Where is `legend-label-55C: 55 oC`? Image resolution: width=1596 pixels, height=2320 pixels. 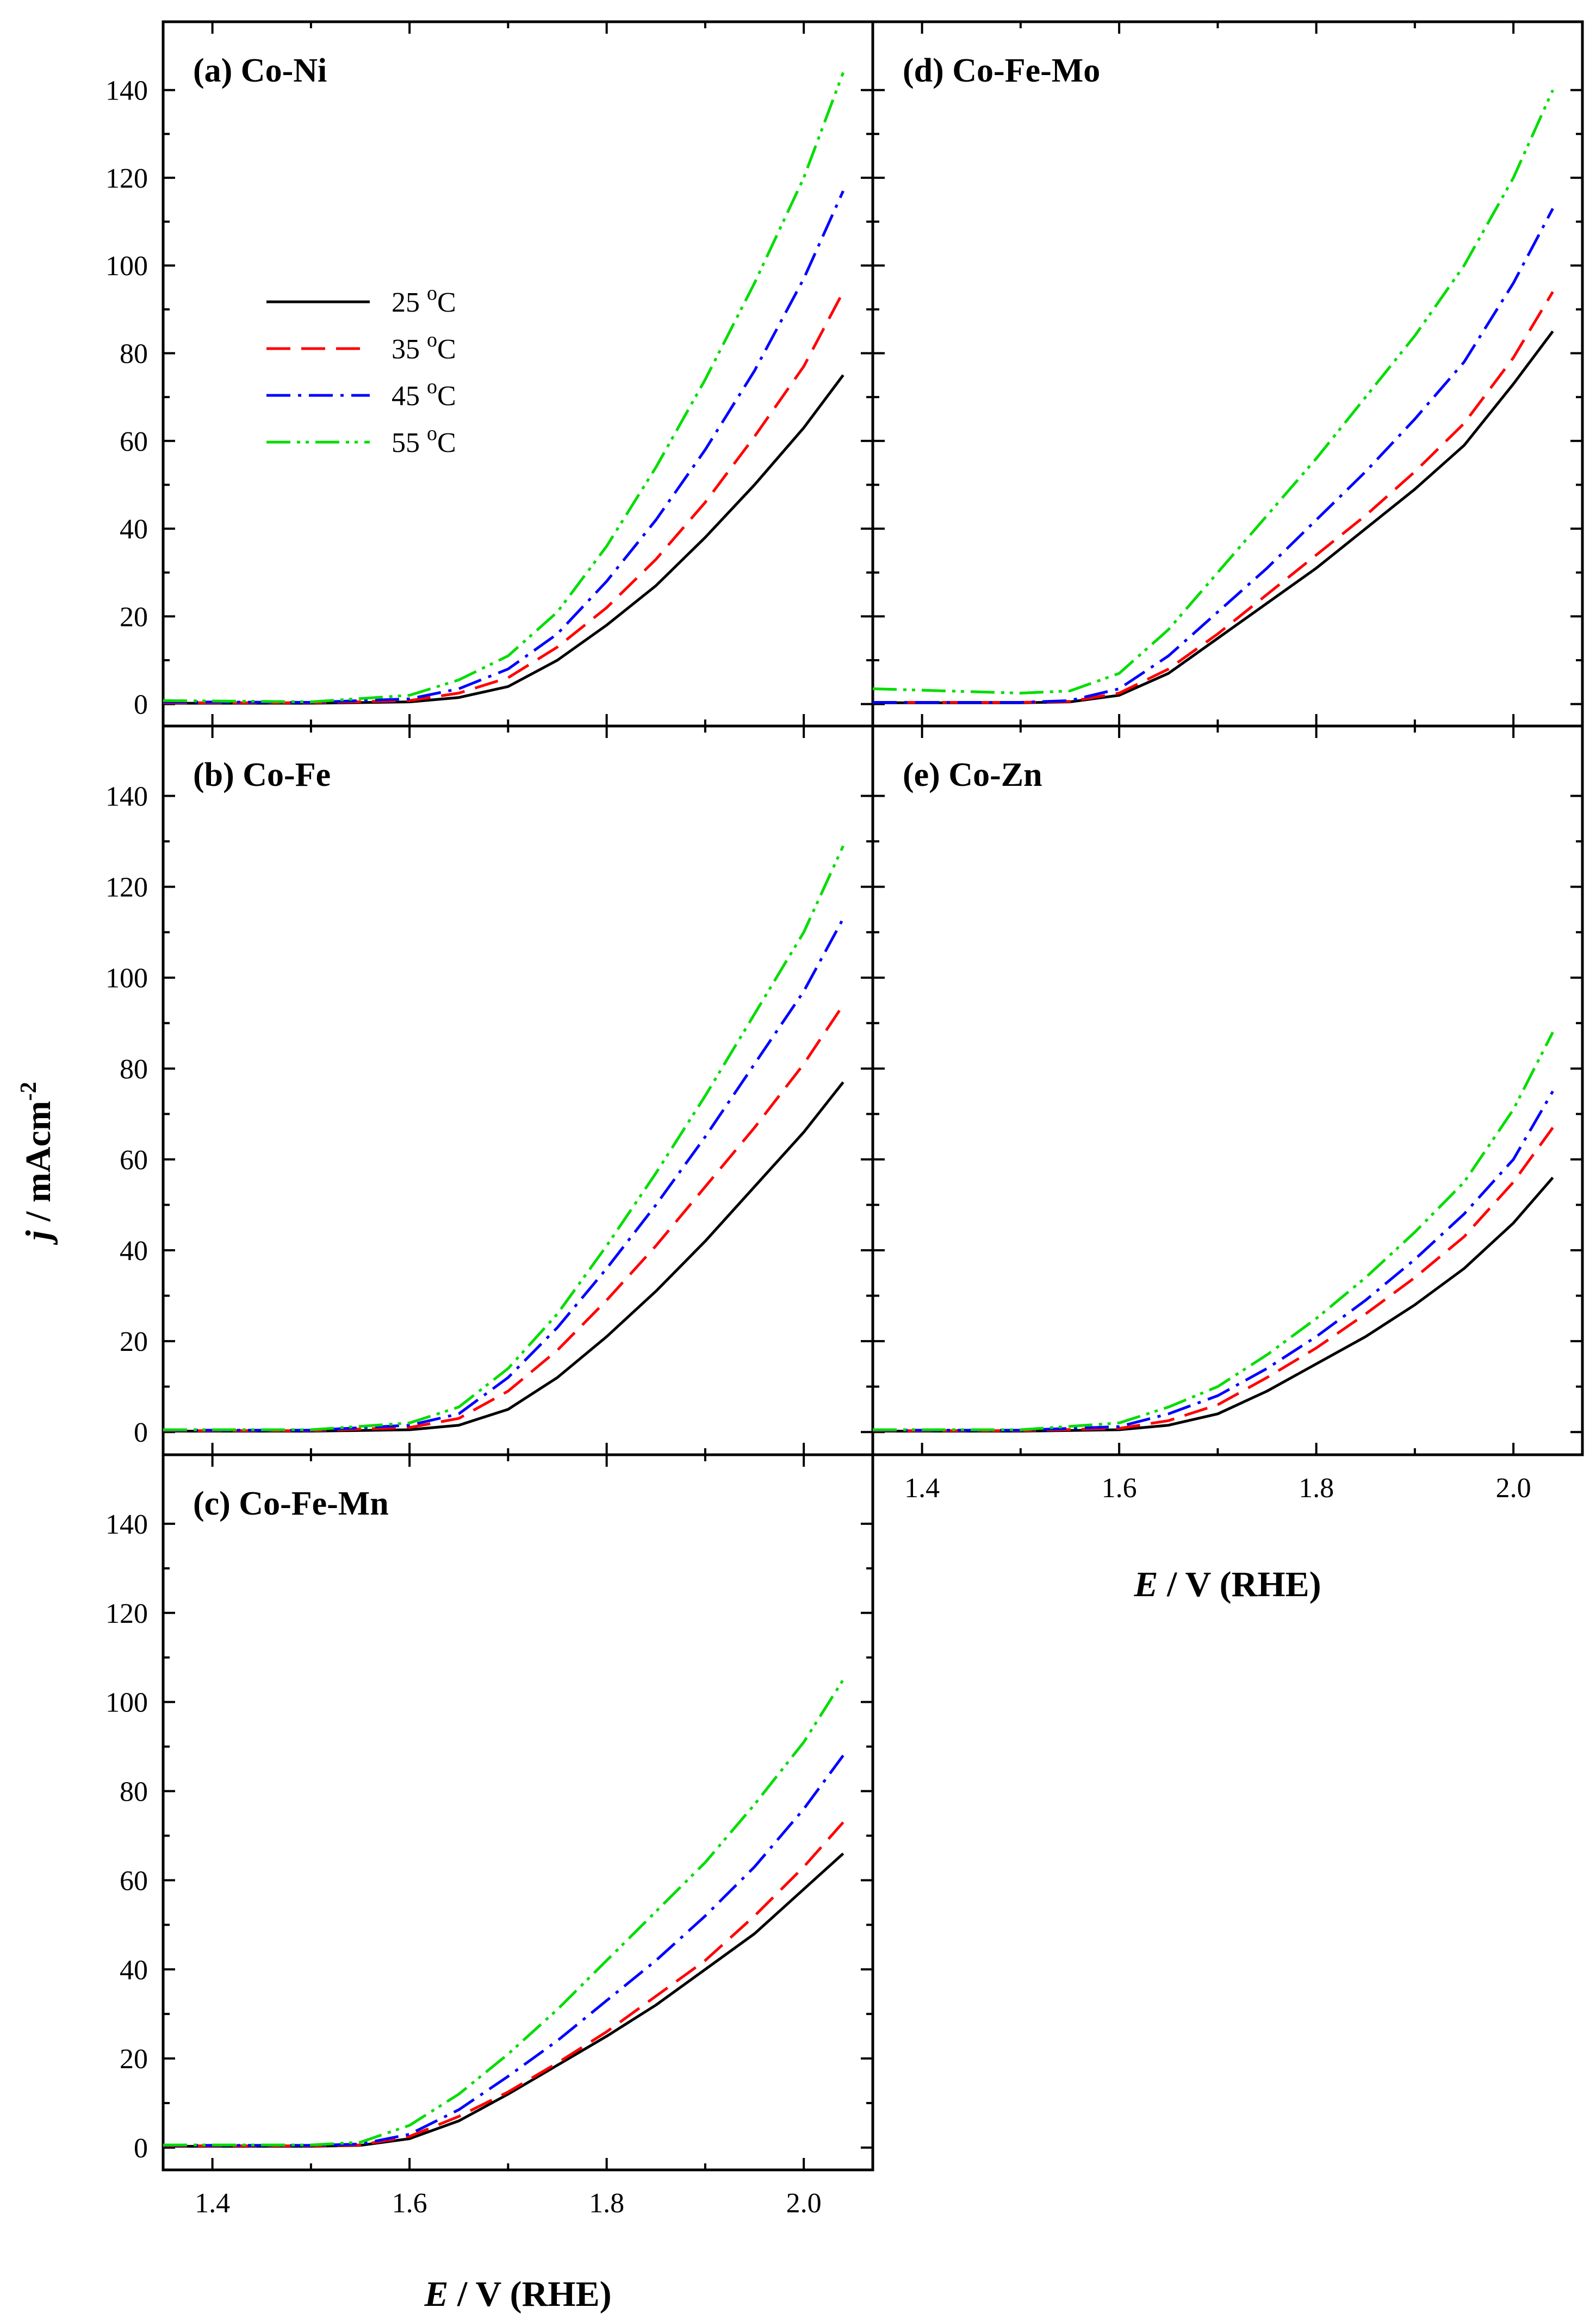
legend-label-55C: 55 oC is located at coordinates (424, 440).